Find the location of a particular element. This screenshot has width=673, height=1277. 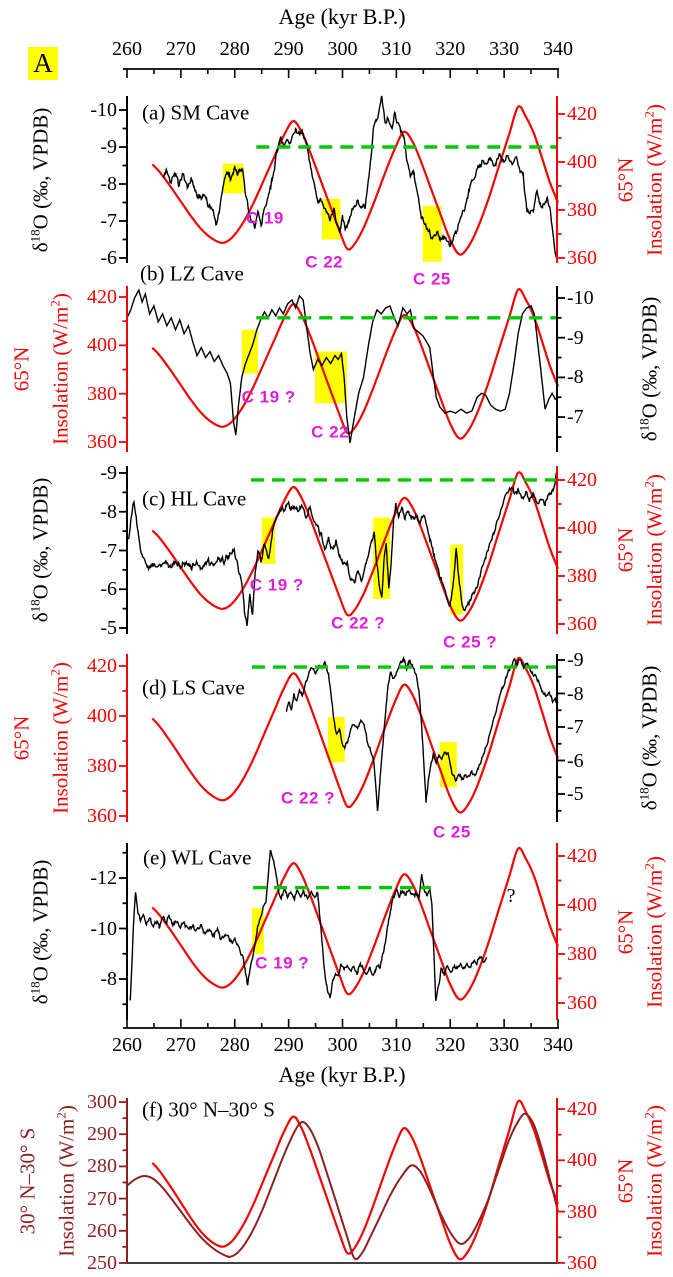

panel-d-title: (d) LS Cave is located at coordinates (193, 687).